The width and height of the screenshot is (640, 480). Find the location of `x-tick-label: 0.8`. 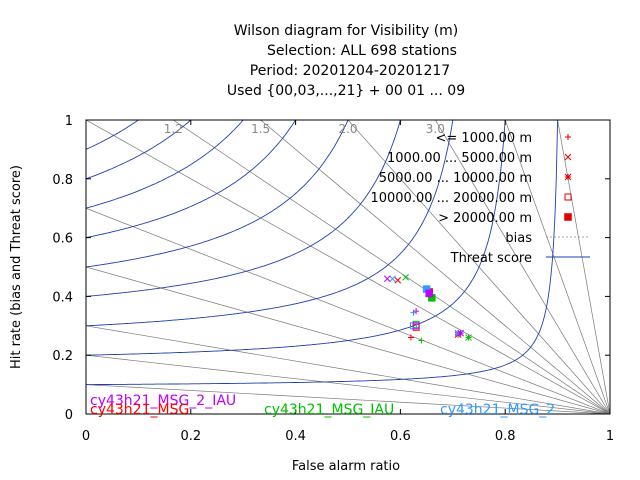

x-tick-label: 0.8 is located at coordinates (505, 436).